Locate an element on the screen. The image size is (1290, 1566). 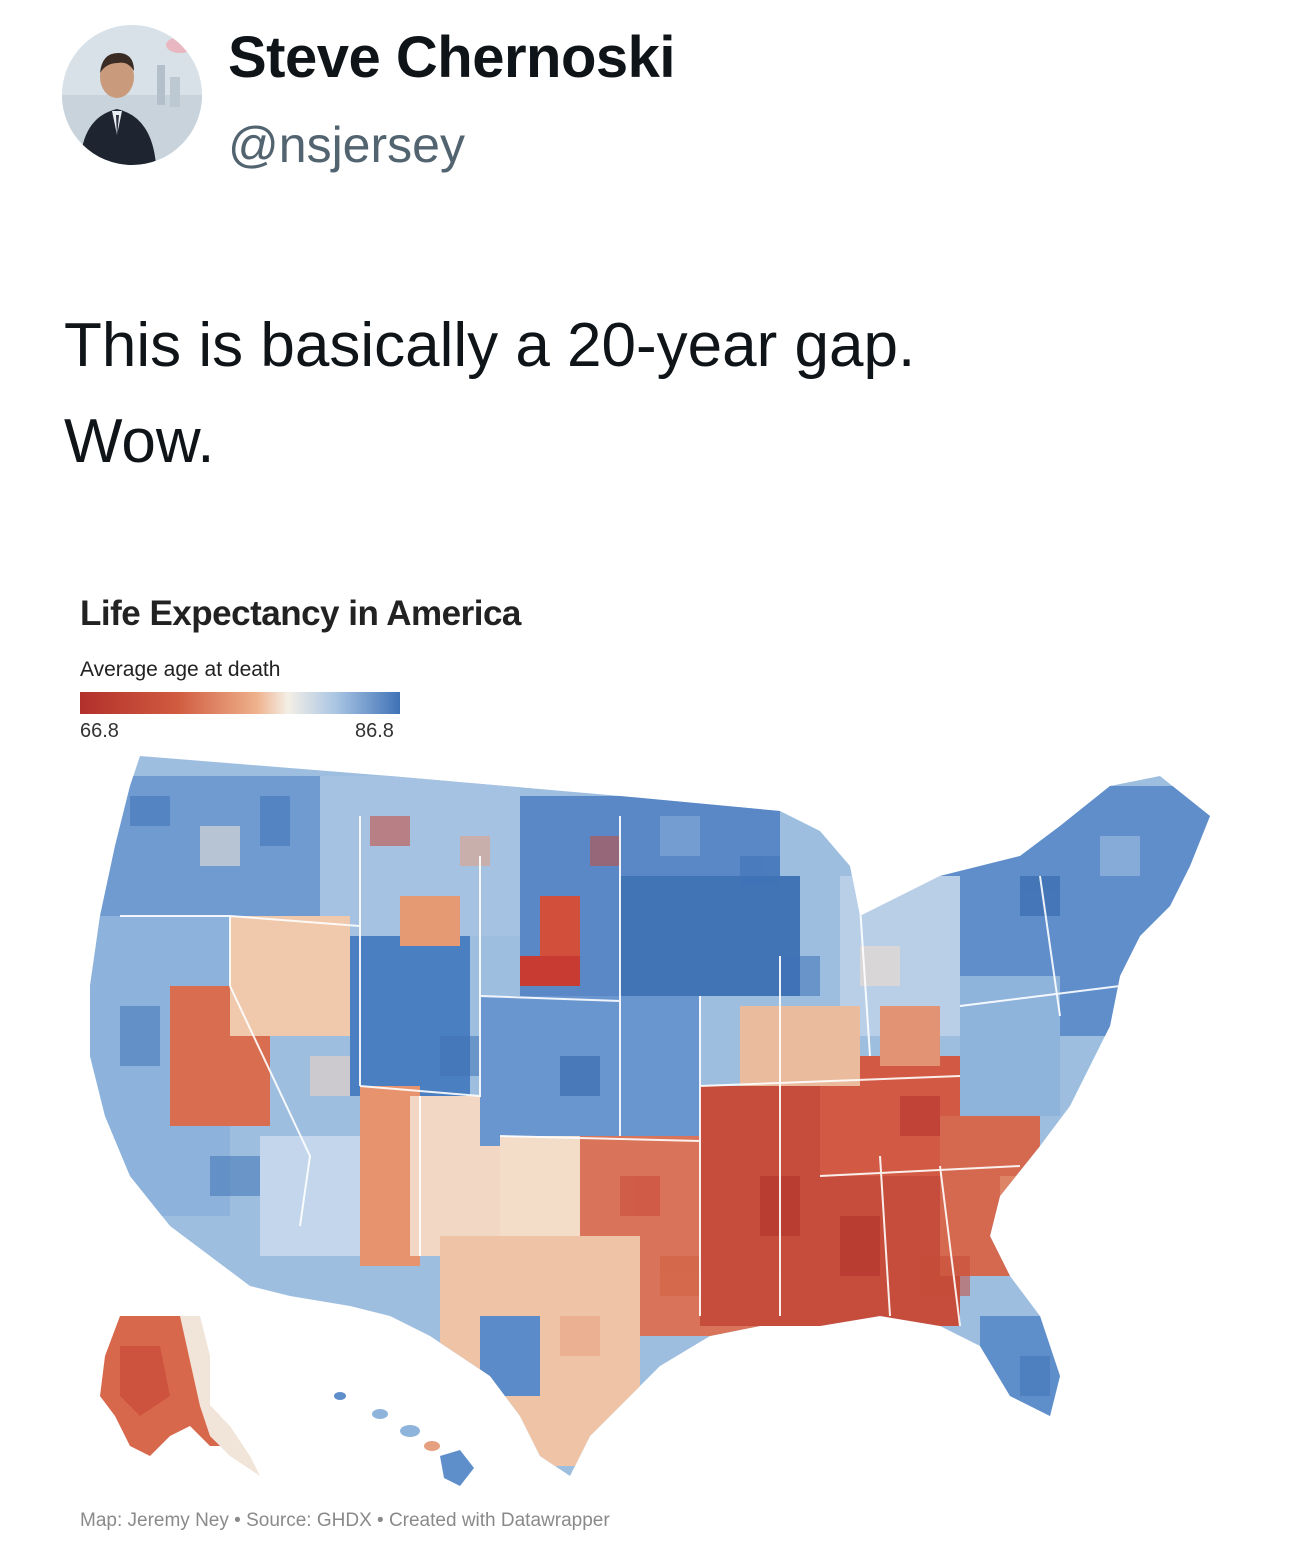
avatar-photo is located at coordinates (132, 95).